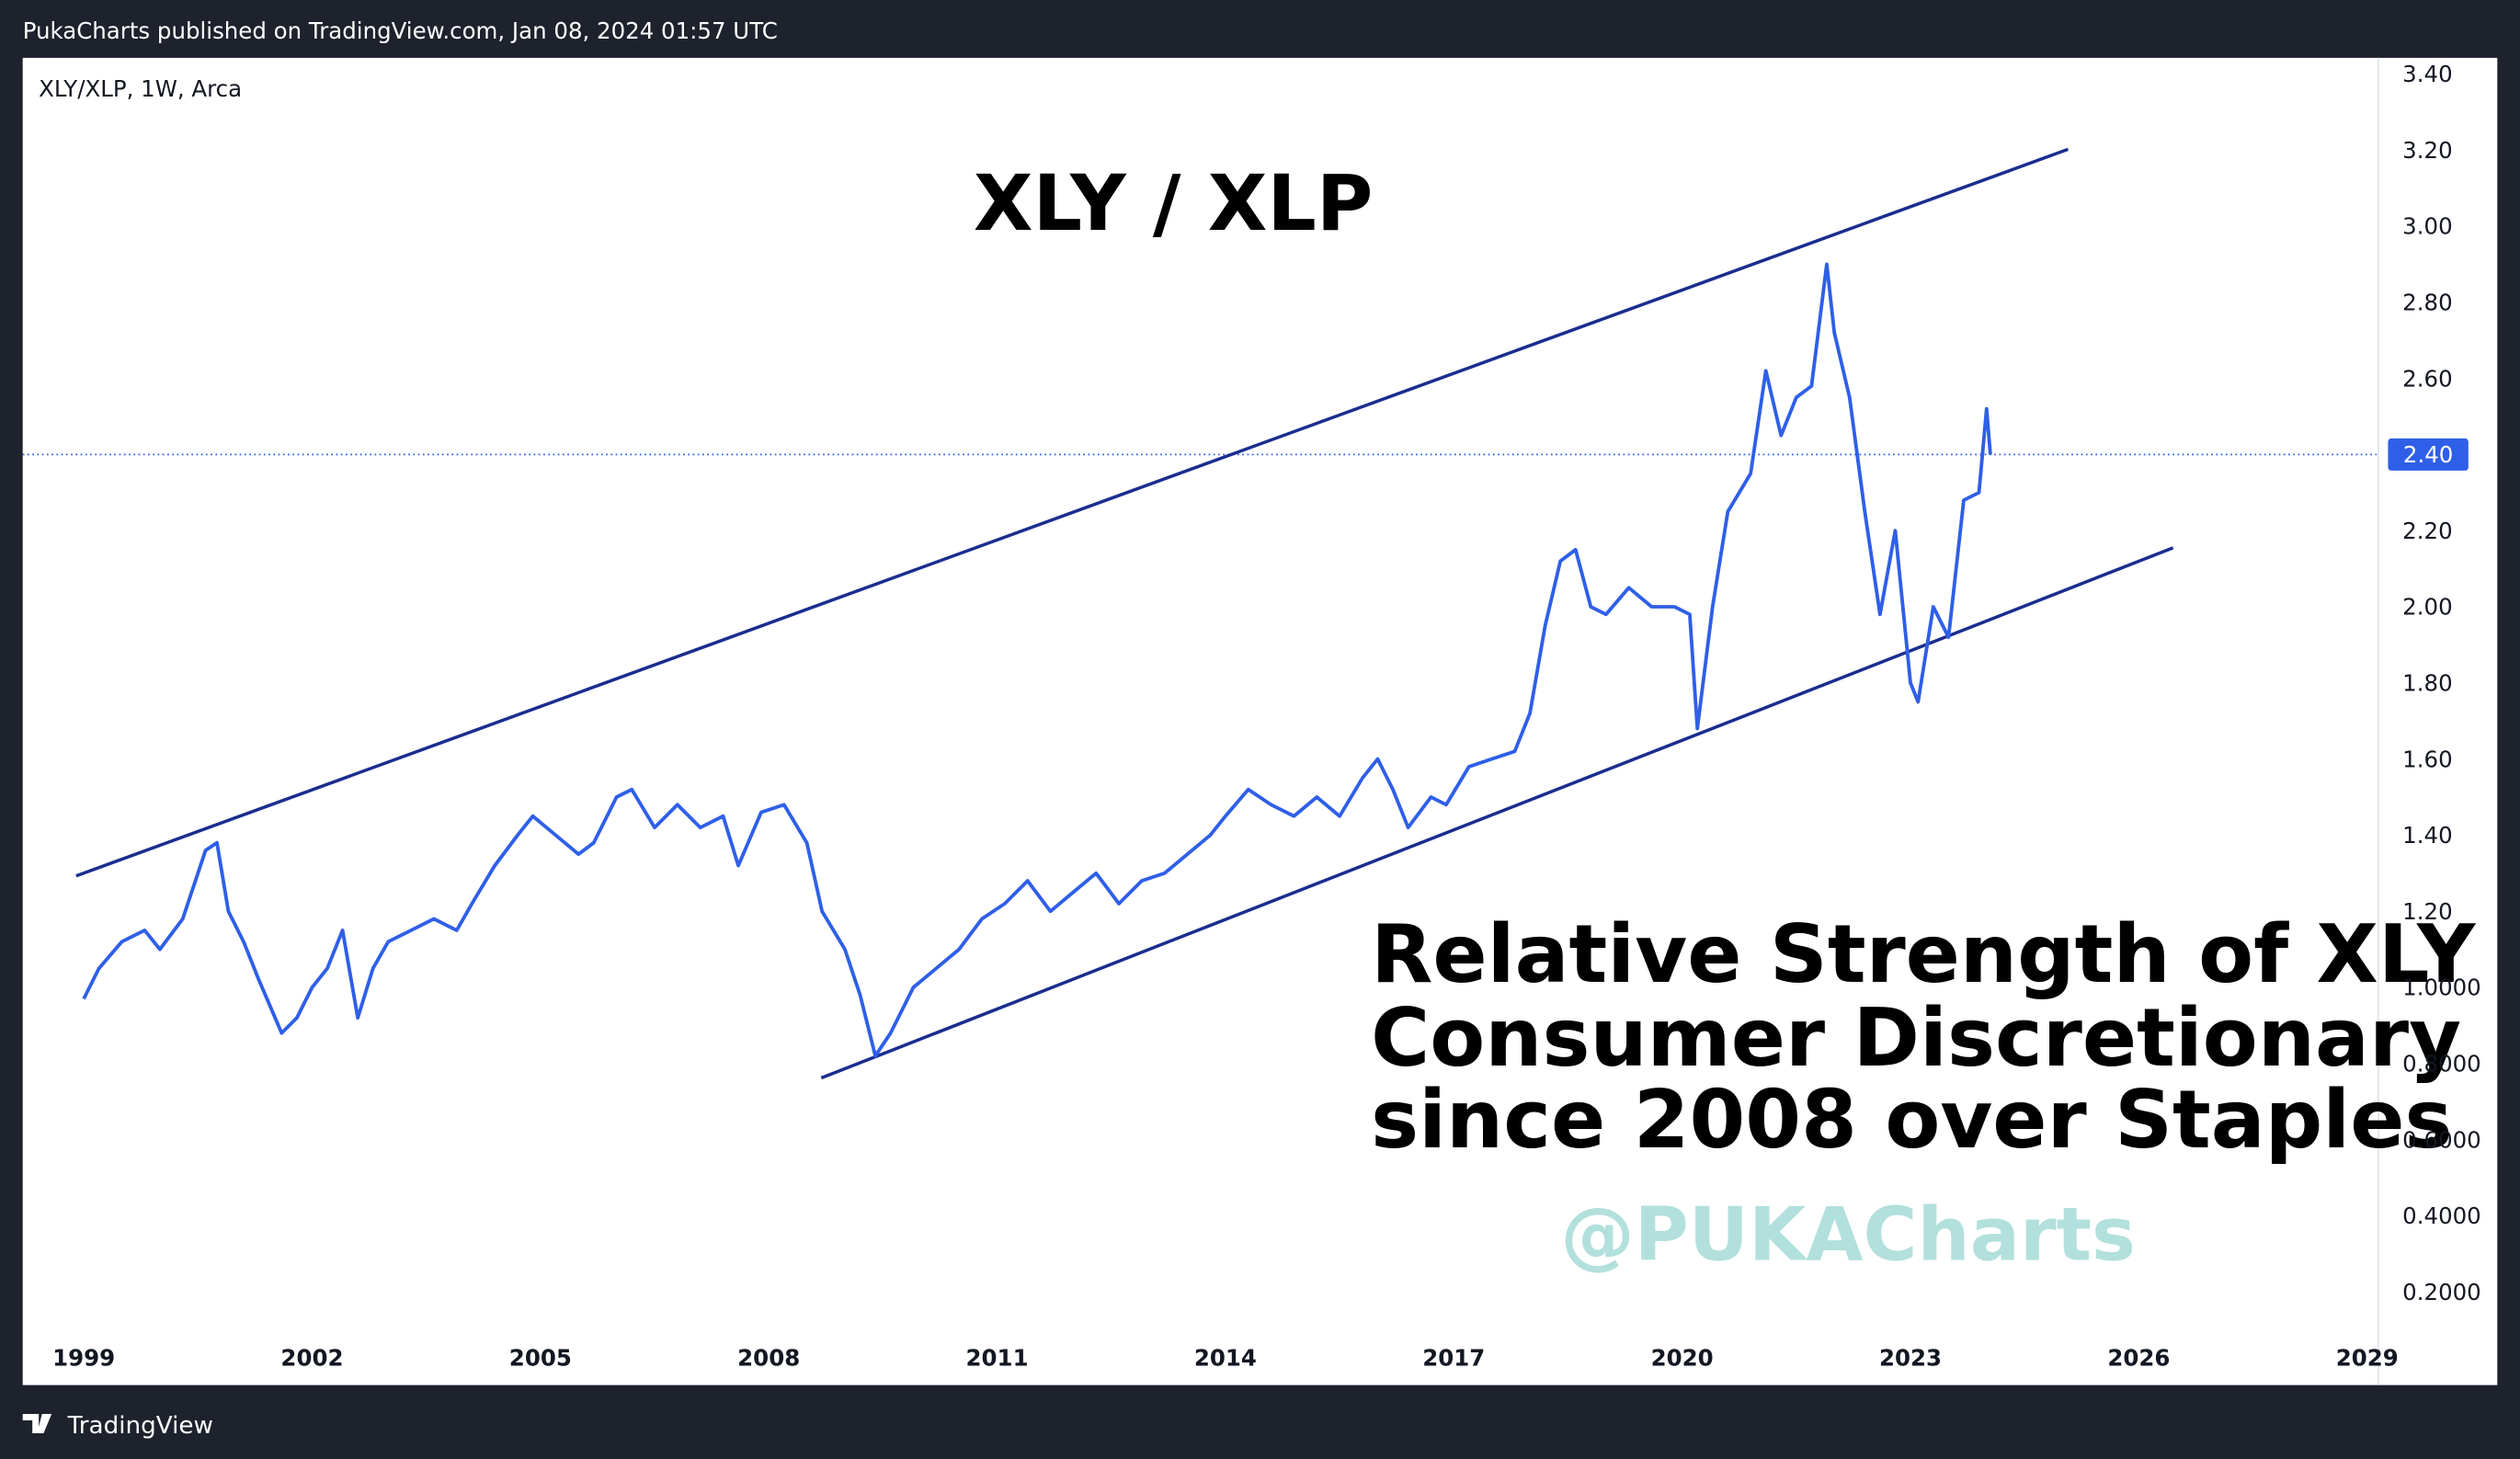 The width and height of the screenshot is (2520, 1459). Describe the element at coordinates (1911, 1120) in the screenshot. I see `annotation: since 2008 over Staples` at that location.